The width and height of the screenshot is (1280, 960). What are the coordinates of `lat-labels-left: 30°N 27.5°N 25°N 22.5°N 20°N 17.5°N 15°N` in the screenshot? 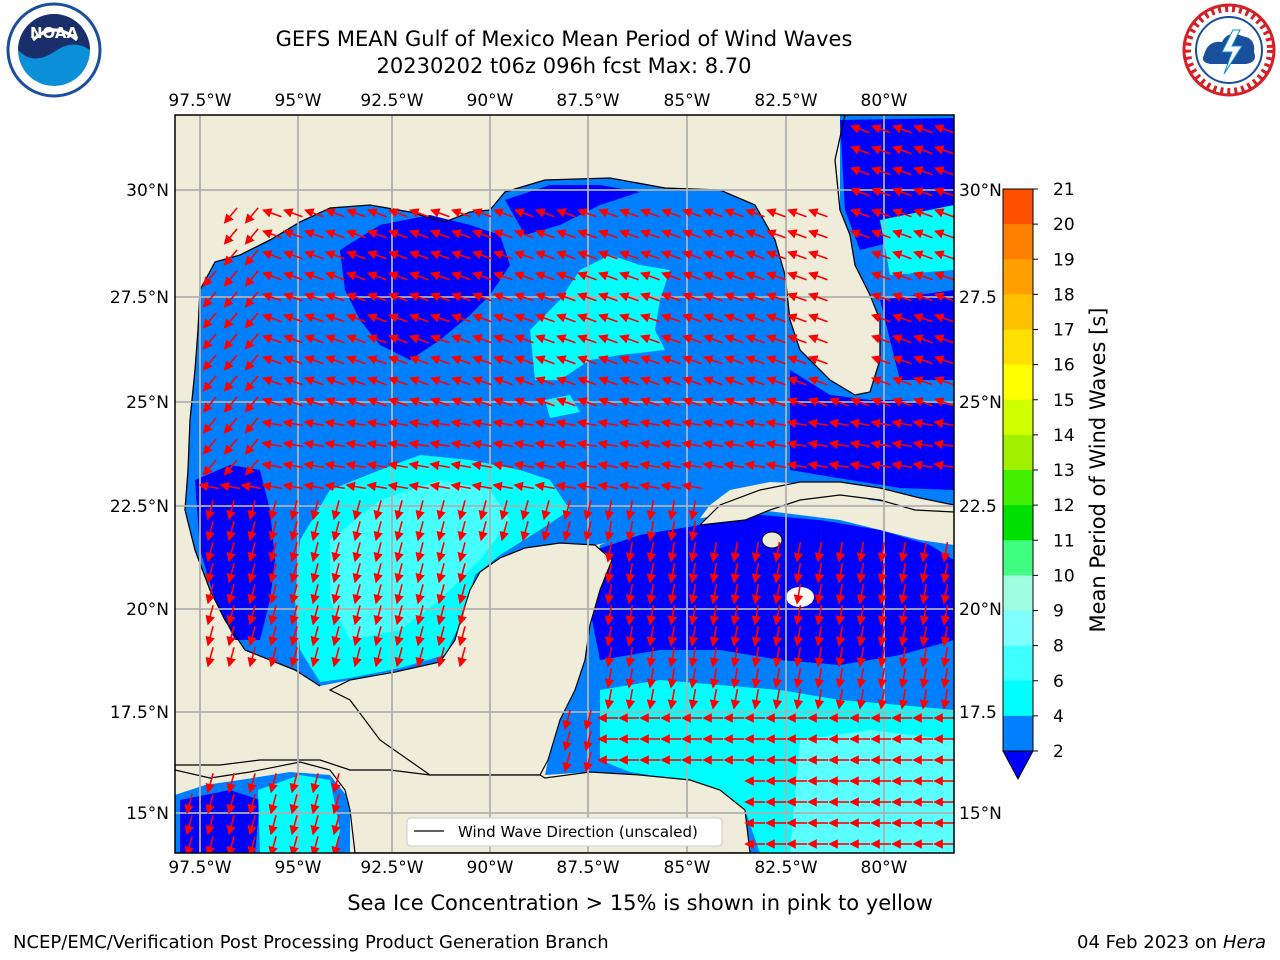 It's located at (139, 502).